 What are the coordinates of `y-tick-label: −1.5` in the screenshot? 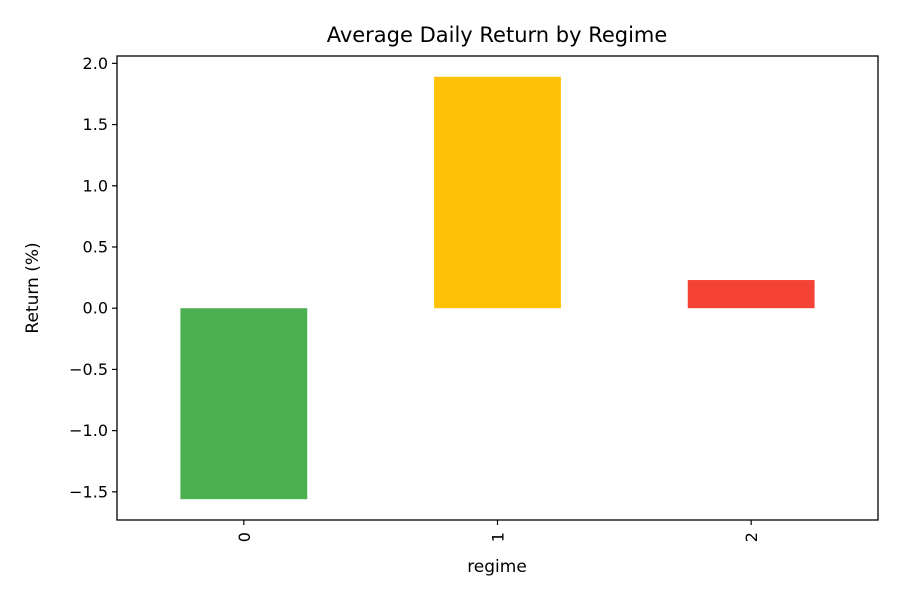 It's located at (88, 491).